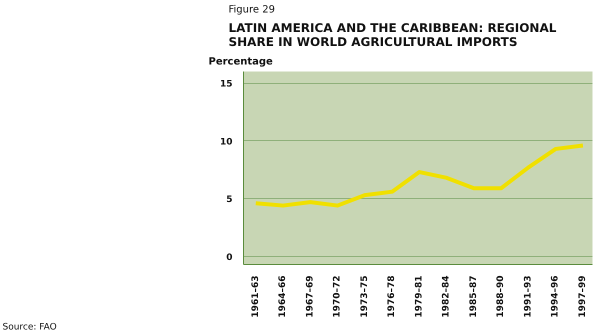  What do you see at coordinates (473, 296) in the screenshot?
I see `x-tick-label: 1985–87` at bounding box center [473, 296].